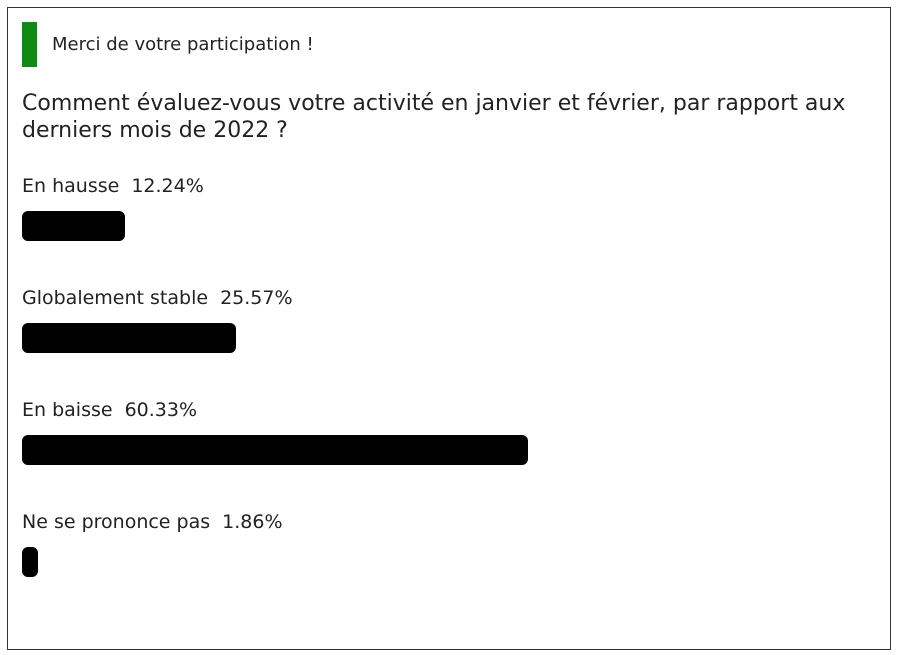  I want to click on poll-option: En hausse 12.24%, so click(447, 207).